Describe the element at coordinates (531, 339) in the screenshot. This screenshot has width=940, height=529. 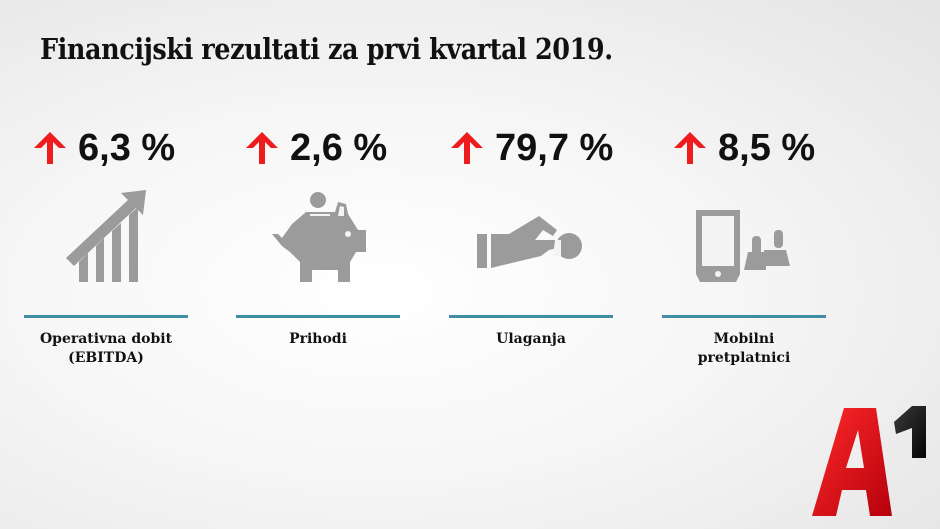
I see `kpi-label: Ulaganja` at that location.